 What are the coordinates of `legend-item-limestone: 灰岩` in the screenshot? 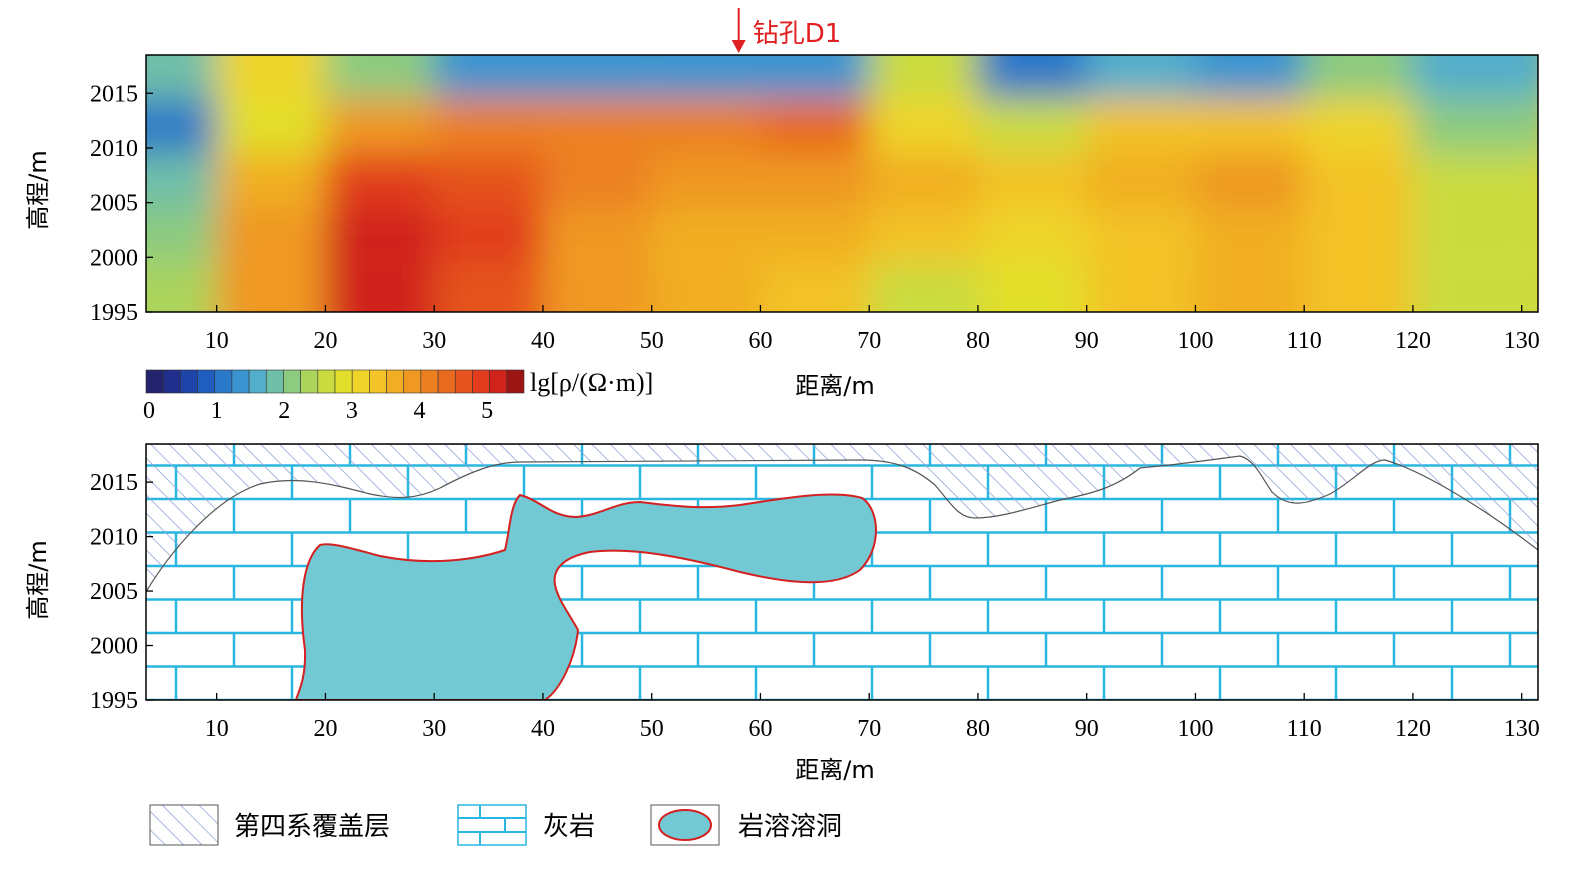 It's located at (526, 825).